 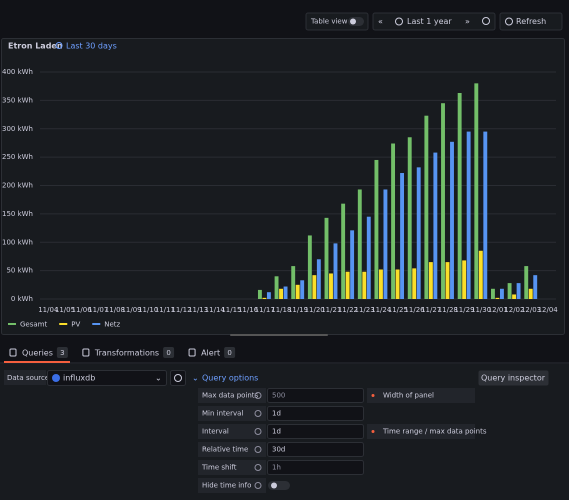 What do you see at coordinates (63, 324) in the screenshot?
I see `legend-swatch` at bounding box center [63, 324].